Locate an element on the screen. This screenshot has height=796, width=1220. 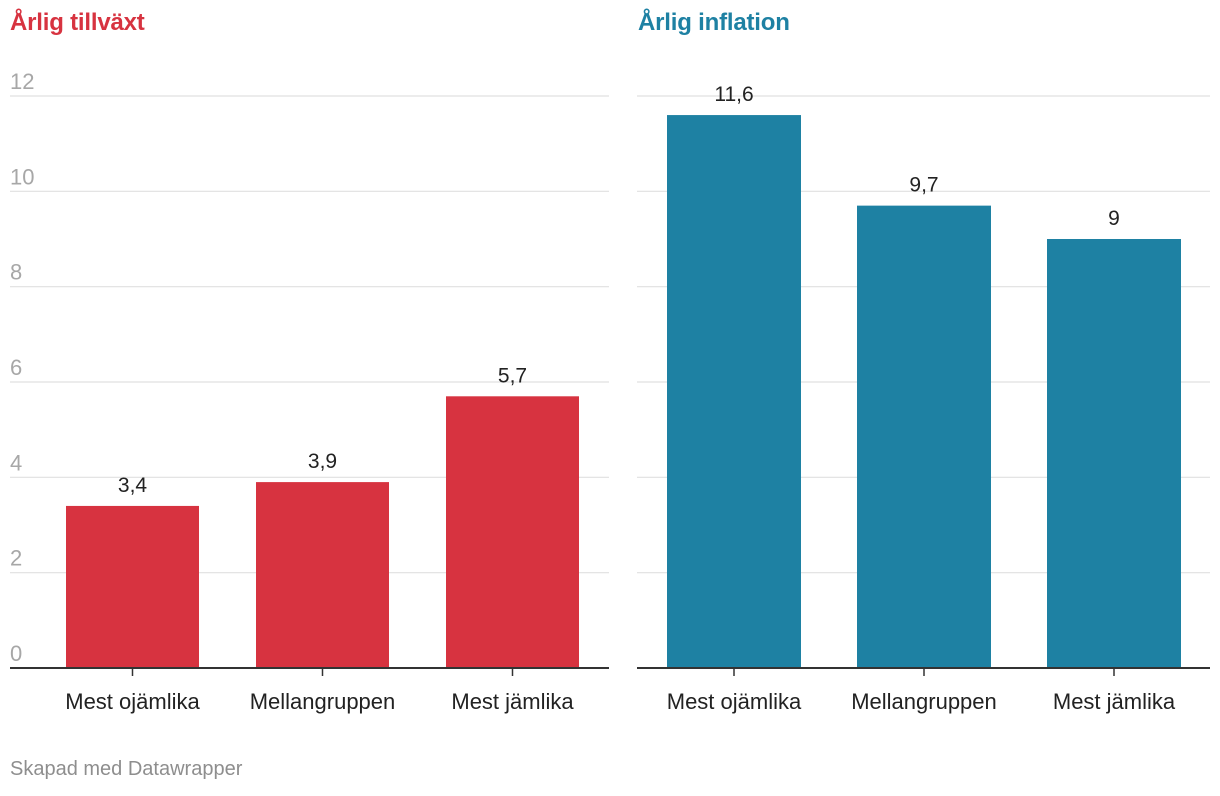
bar-value-label: 3,4 is located at coordinates (133, 485).